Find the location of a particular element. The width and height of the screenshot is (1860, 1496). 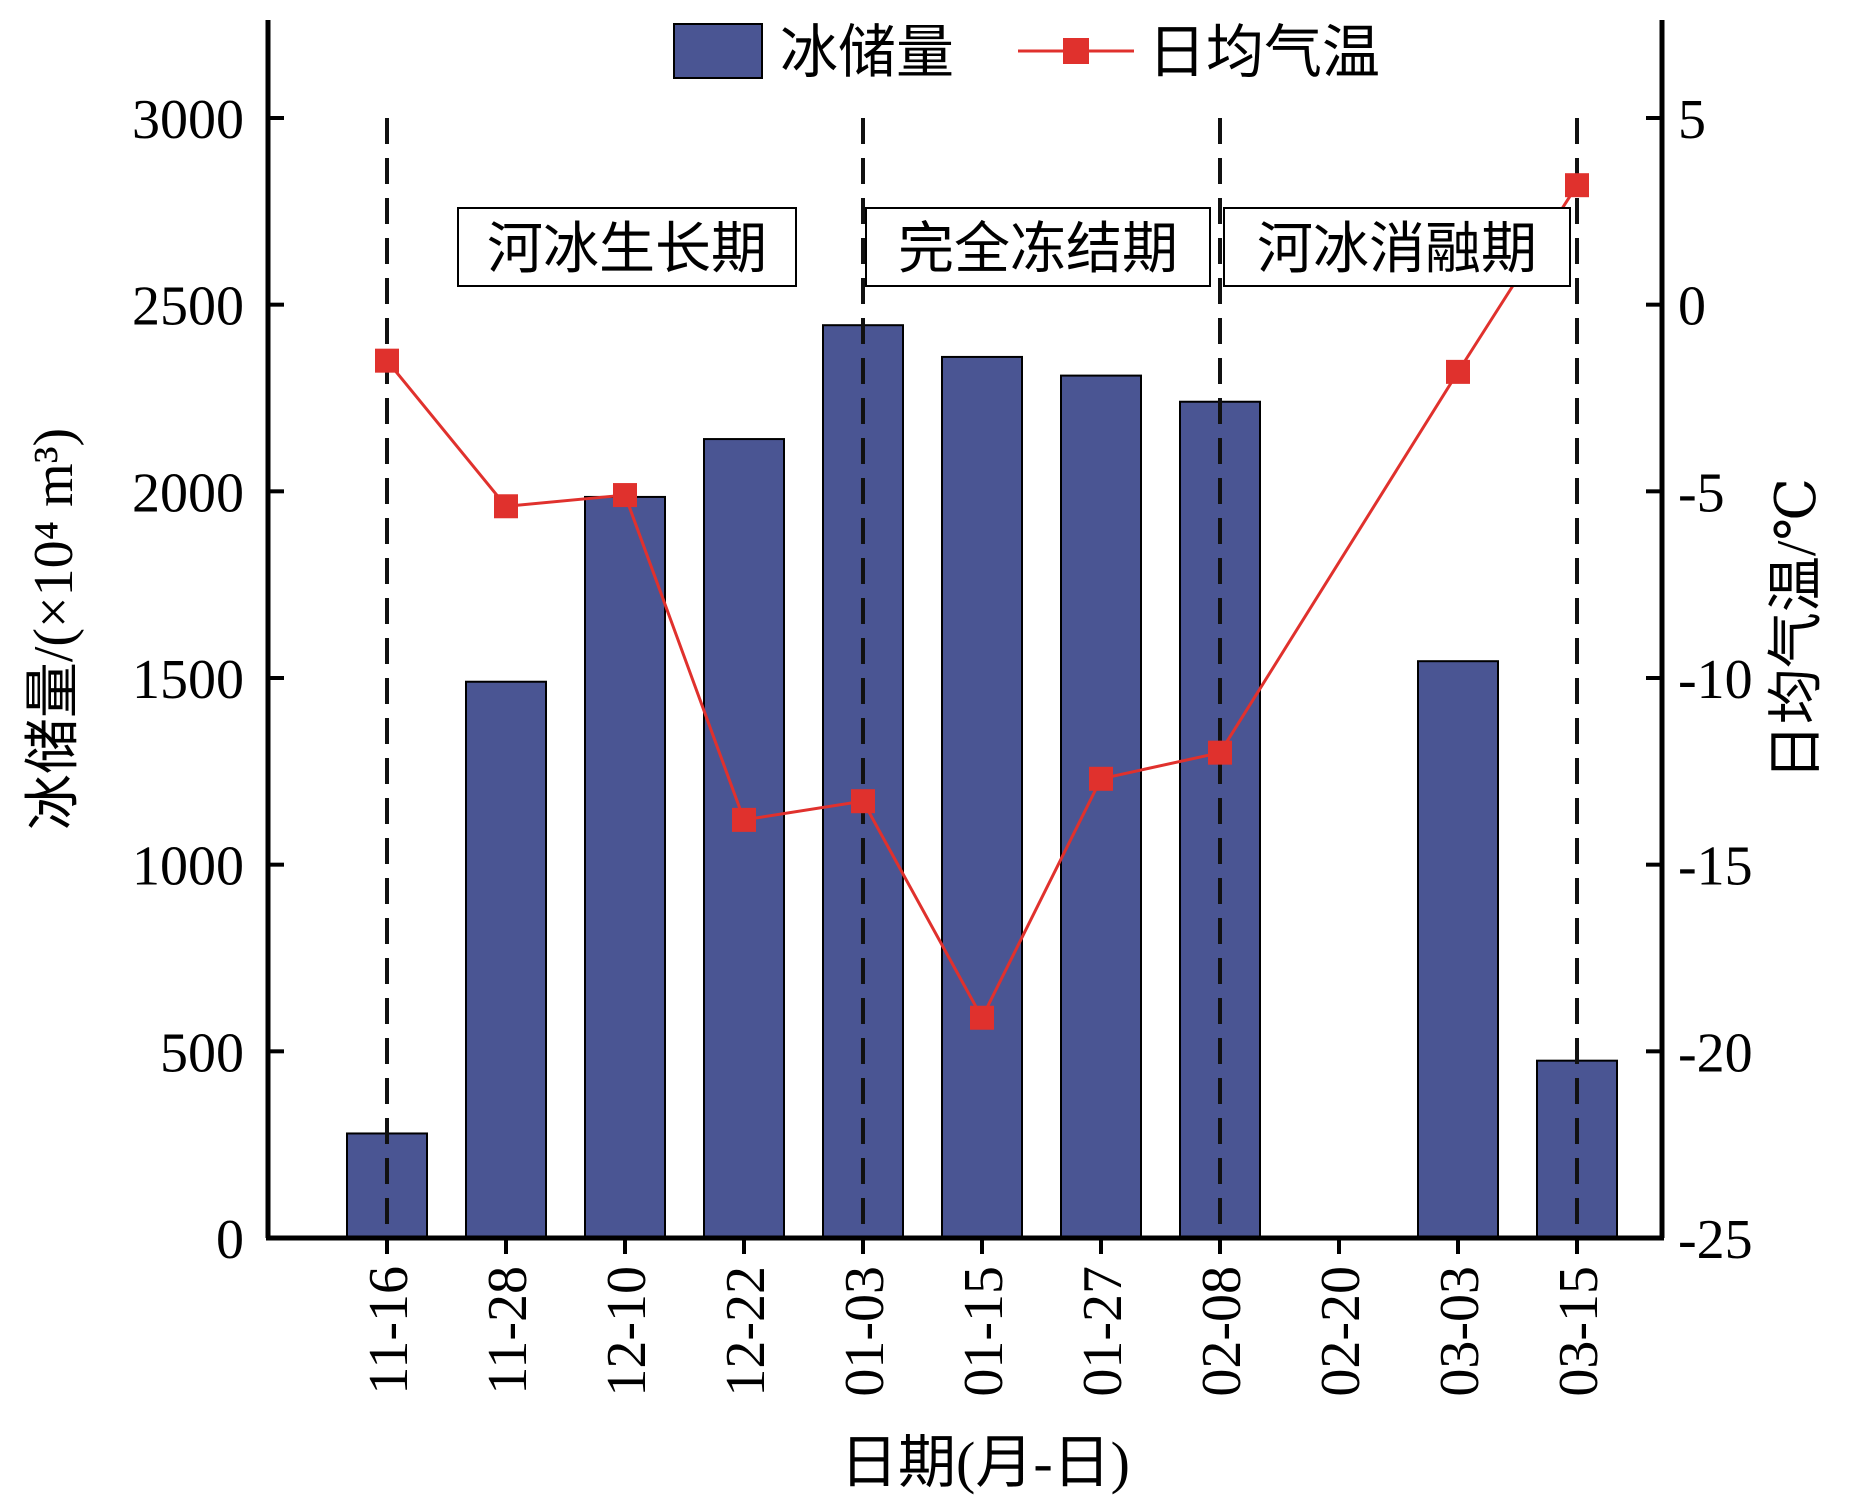

x-tick-label: 03-15 is located at coordinates (1579, 1331).